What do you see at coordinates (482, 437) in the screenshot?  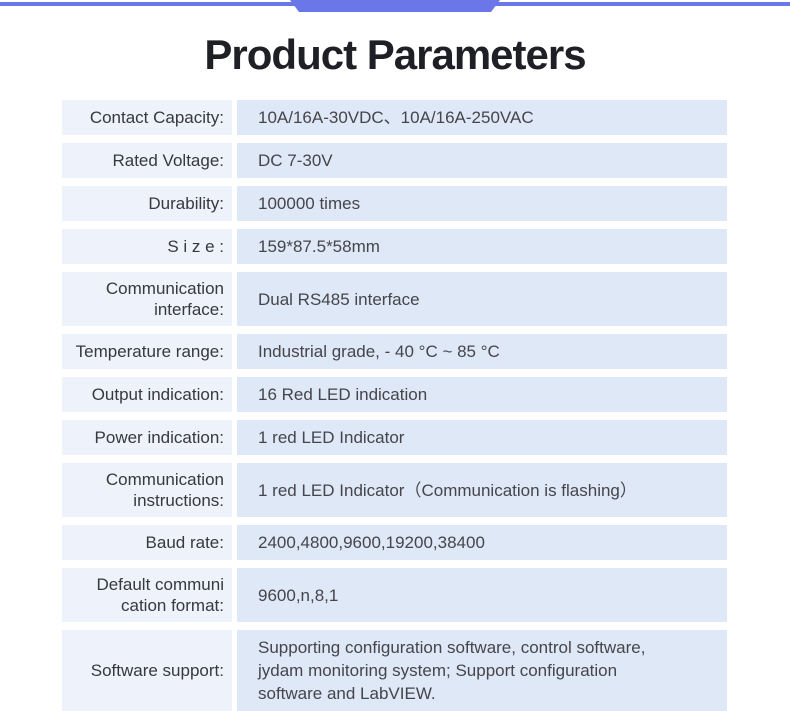 I see `row-value-cell: 1 red LED Indicator` at bounding box center [482, 437].